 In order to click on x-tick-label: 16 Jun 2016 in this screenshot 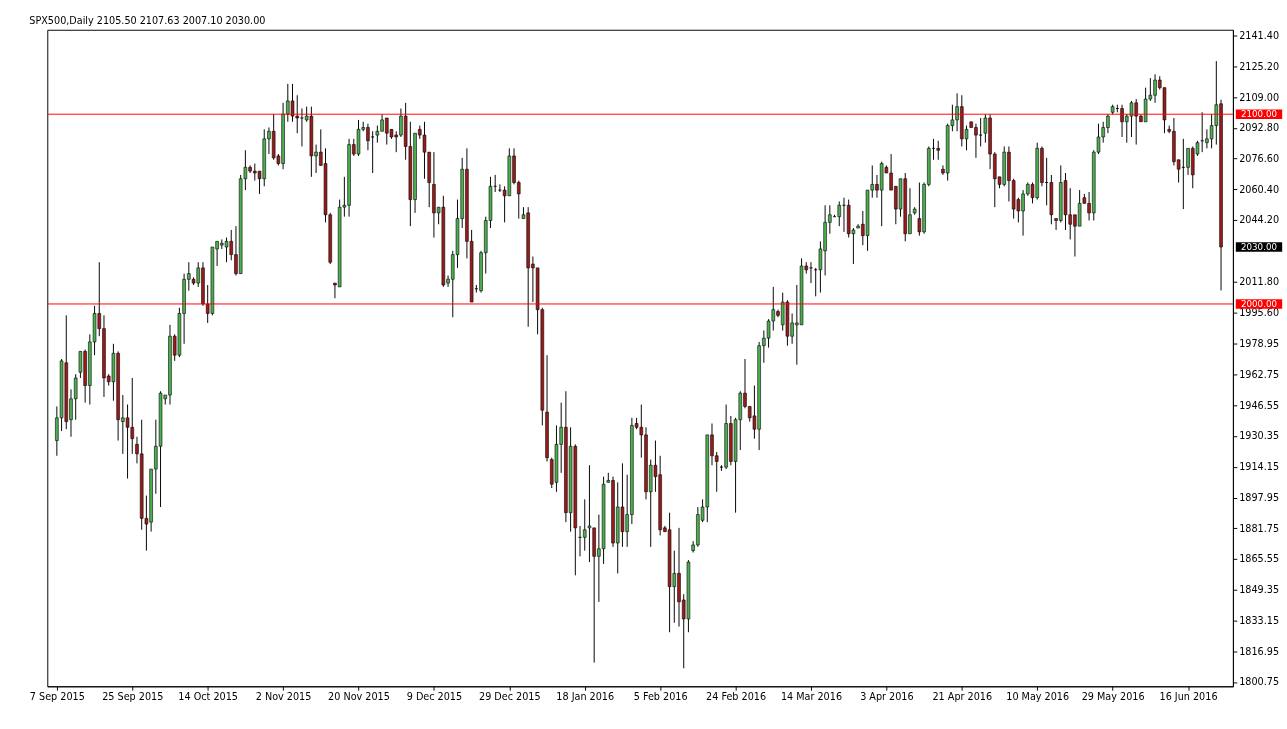, I will do `click(1188, 697)`.